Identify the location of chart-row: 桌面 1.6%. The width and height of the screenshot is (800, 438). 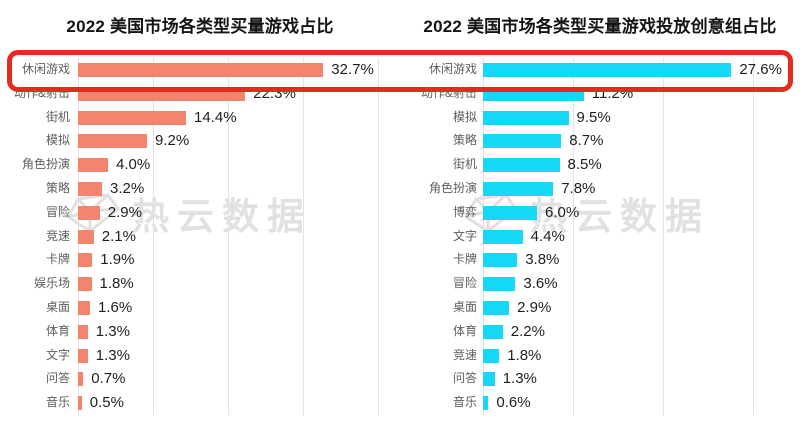
(200, 308).